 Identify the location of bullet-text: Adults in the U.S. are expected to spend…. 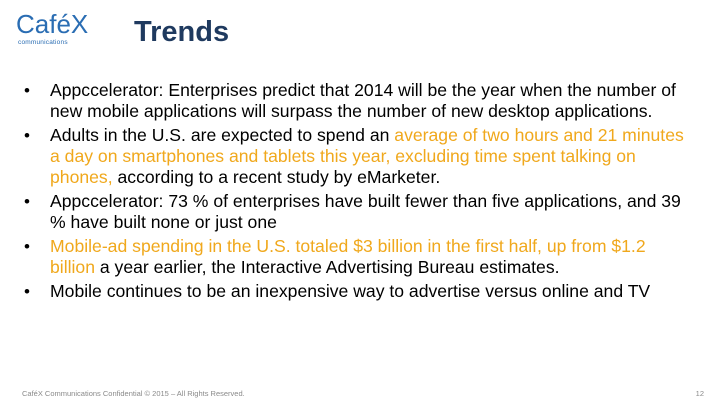
(222, 135).